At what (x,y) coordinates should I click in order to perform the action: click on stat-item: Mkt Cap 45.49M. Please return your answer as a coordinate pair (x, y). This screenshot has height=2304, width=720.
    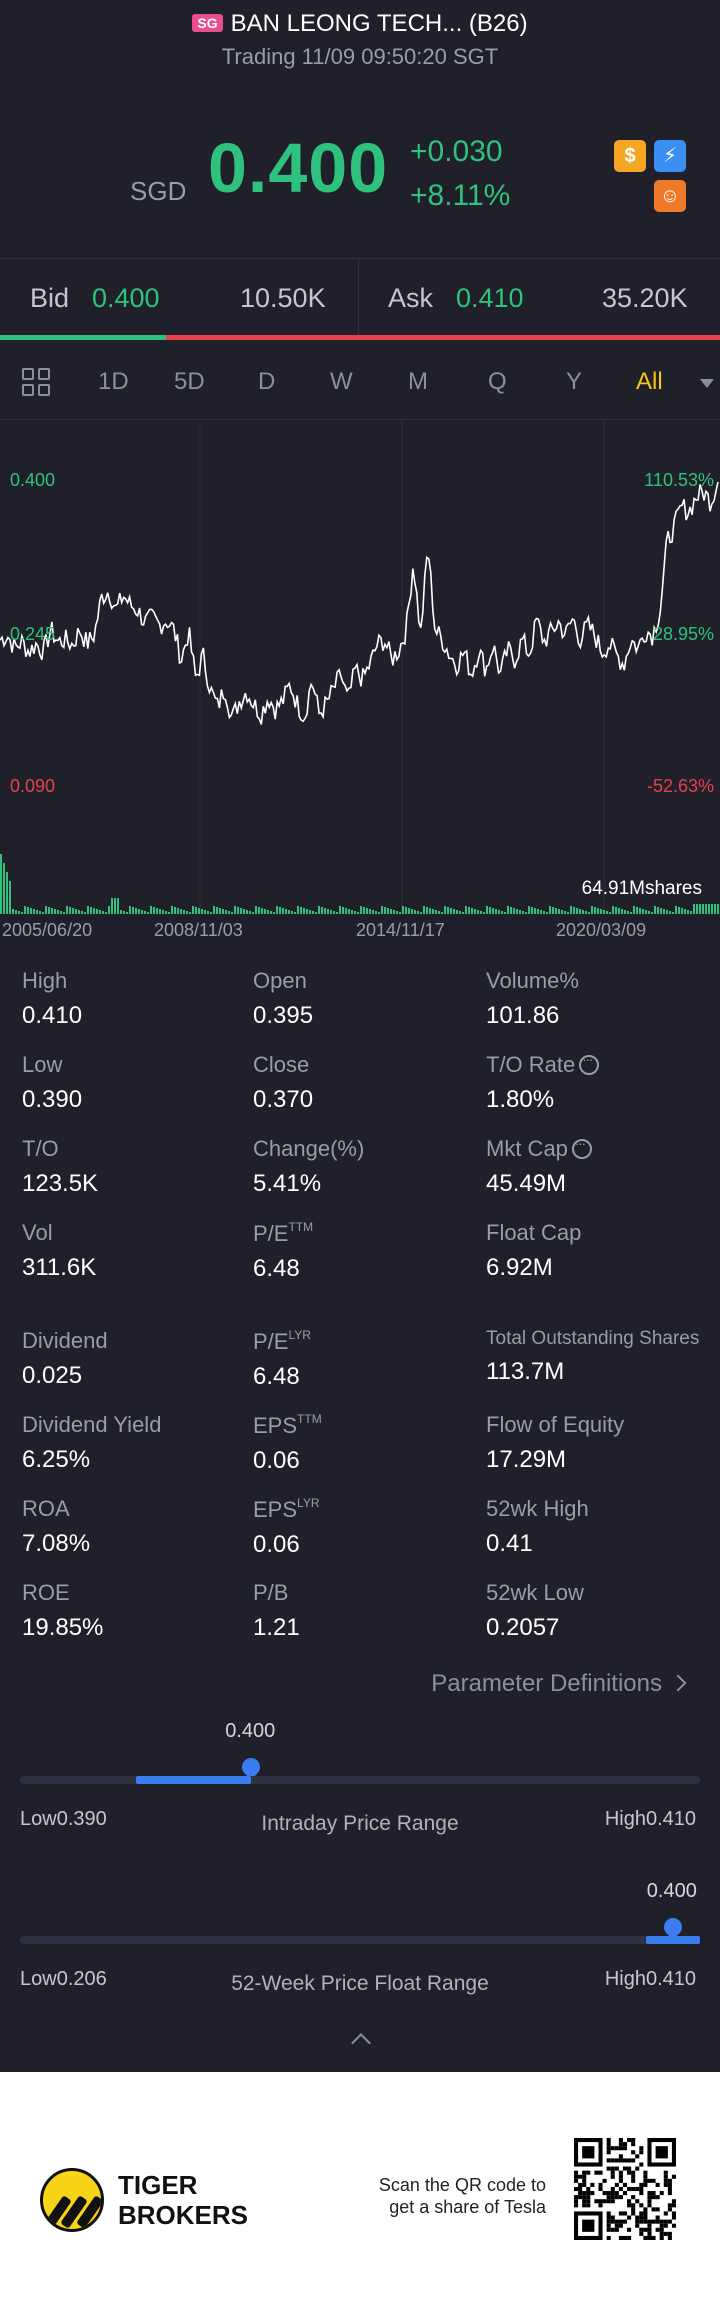
    Looking at the image, I should click on (601, 1167).